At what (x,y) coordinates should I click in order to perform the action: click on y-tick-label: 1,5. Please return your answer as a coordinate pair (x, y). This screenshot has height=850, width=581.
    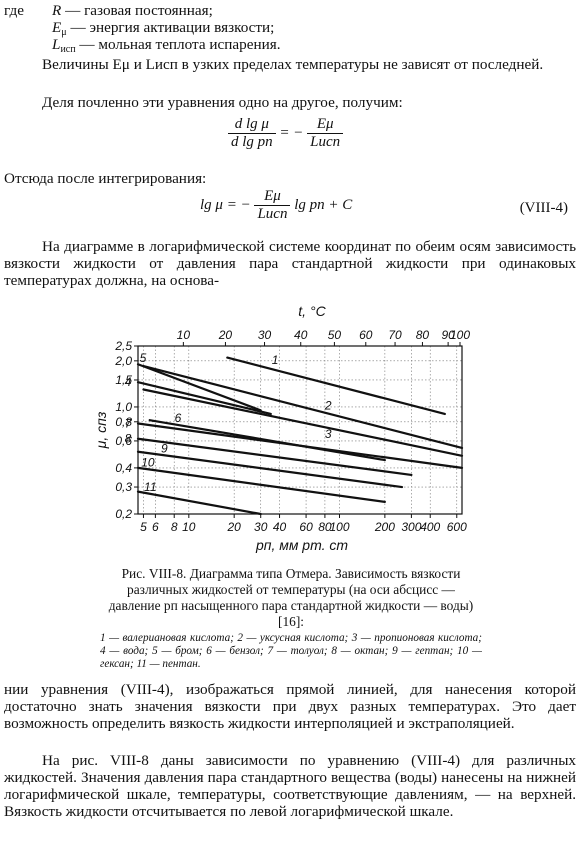
    Looking at the image, I should click on (123, 380).